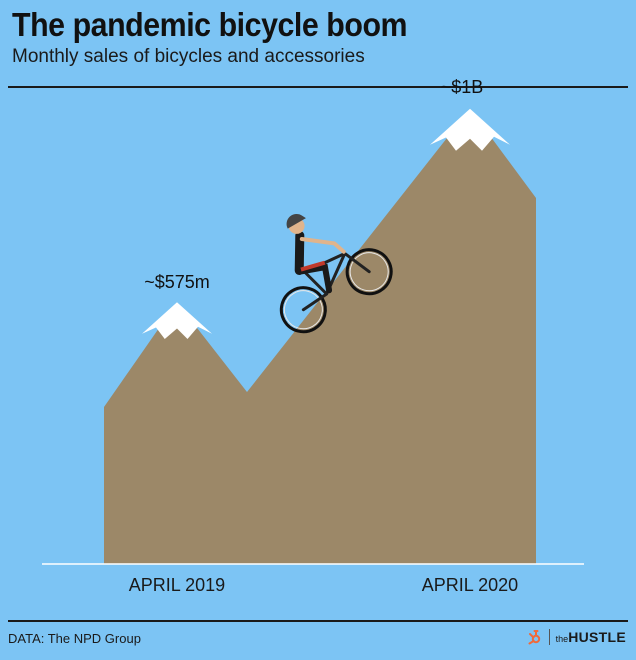 This screenshot has height=660, width=636. Describe the element at coordinates (318, 87) in the screenshot. I see `top-divider` at that location.